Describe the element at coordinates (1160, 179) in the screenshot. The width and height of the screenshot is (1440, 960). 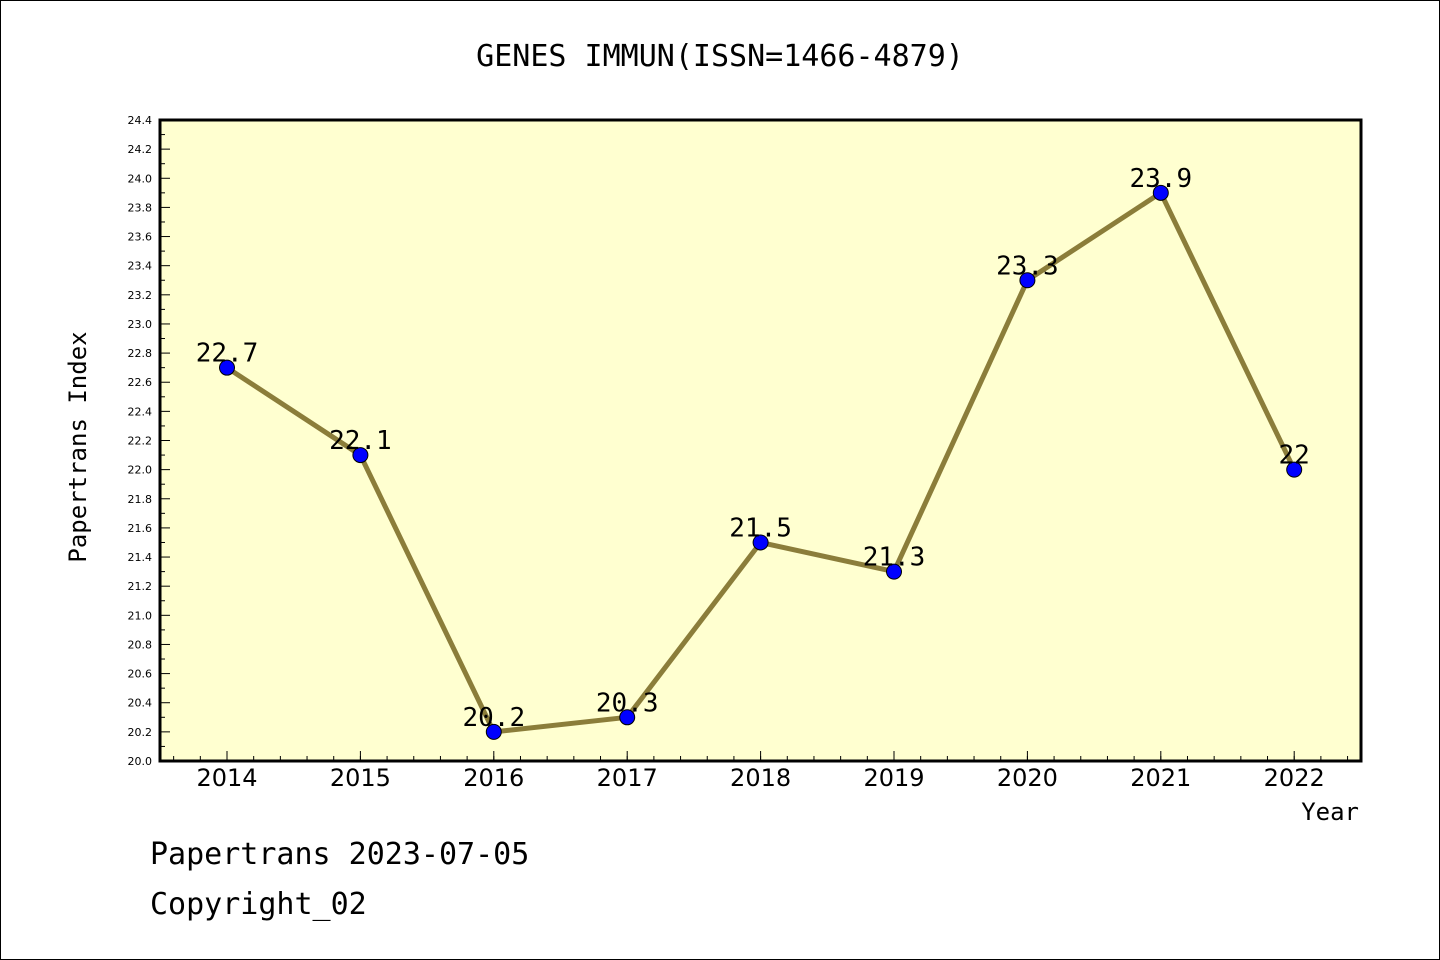
I see `data-label: 23.9` at that location.